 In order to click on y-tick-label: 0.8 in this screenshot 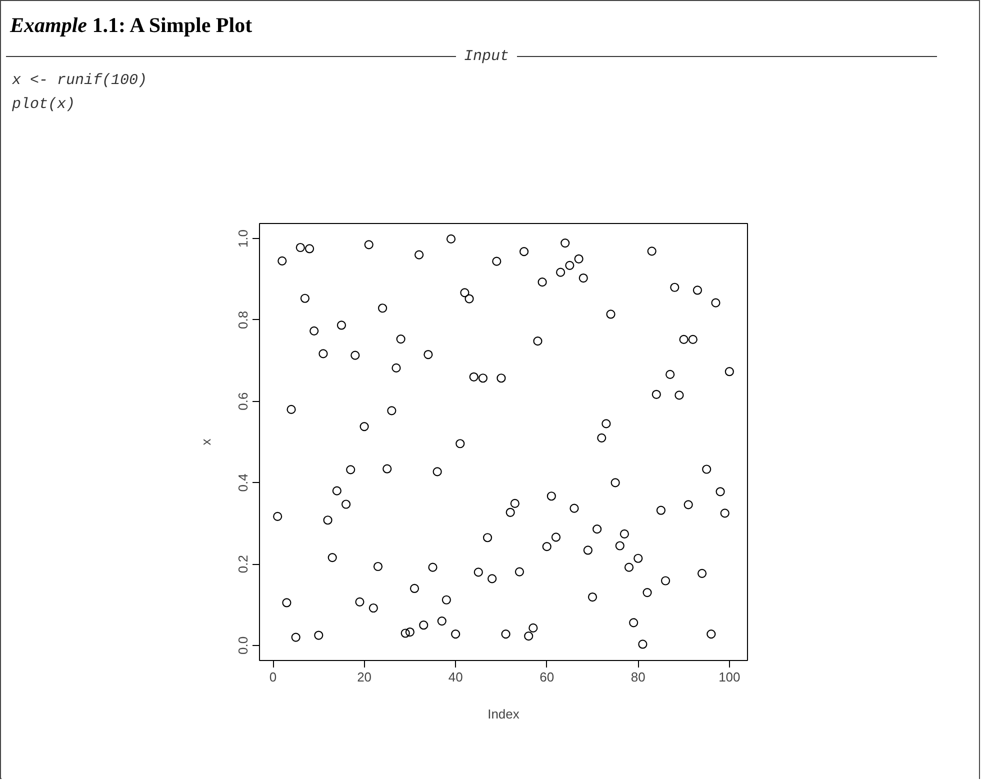, I will do `click(243, 319)`.